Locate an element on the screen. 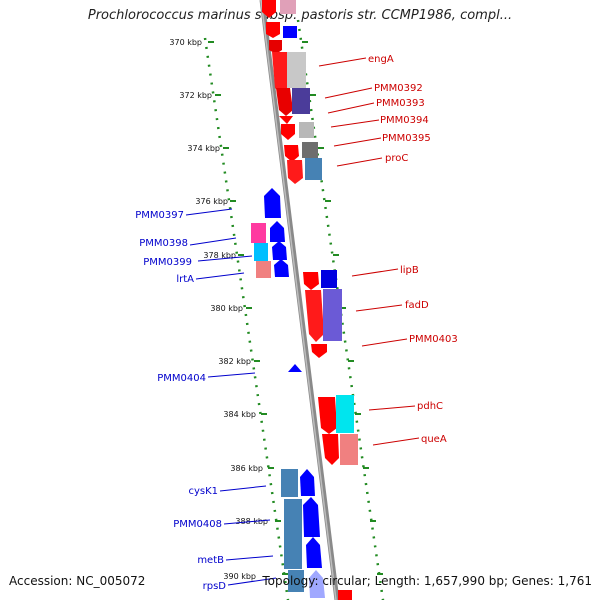  gene-pdhC-box is located at coordinates (345, 414).